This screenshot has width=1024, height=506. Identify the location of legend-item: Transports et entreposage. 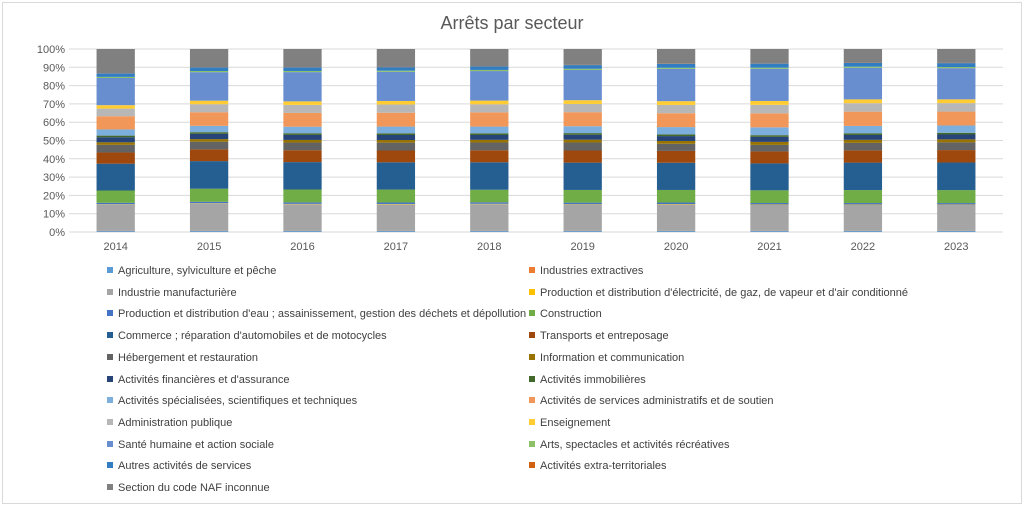
(599, 337).